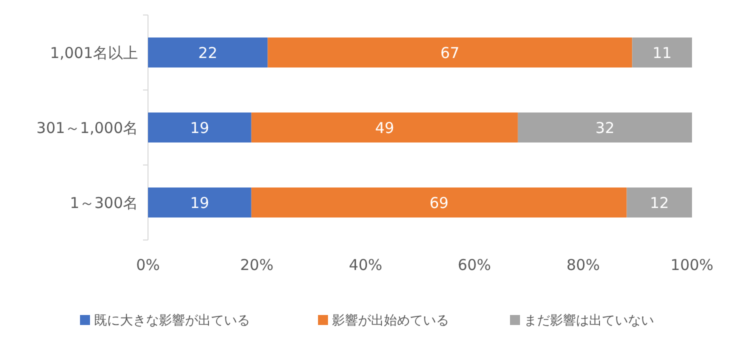  What do you see at coordinates (365, 265) in the screenshot?
I see `x-tick-label: 40%` at bounding box center [365, 265].